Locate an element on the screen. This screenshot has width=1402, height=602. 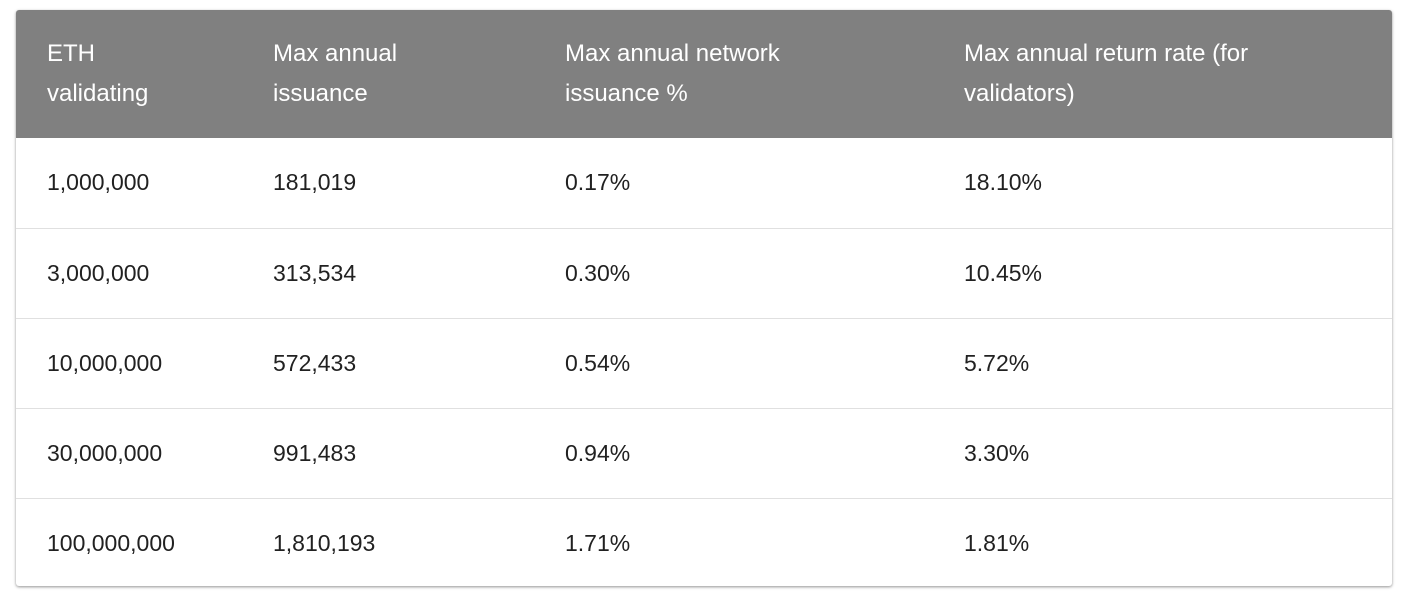
cell-return-rate: 5.72% is located at coordinates (997, 362).